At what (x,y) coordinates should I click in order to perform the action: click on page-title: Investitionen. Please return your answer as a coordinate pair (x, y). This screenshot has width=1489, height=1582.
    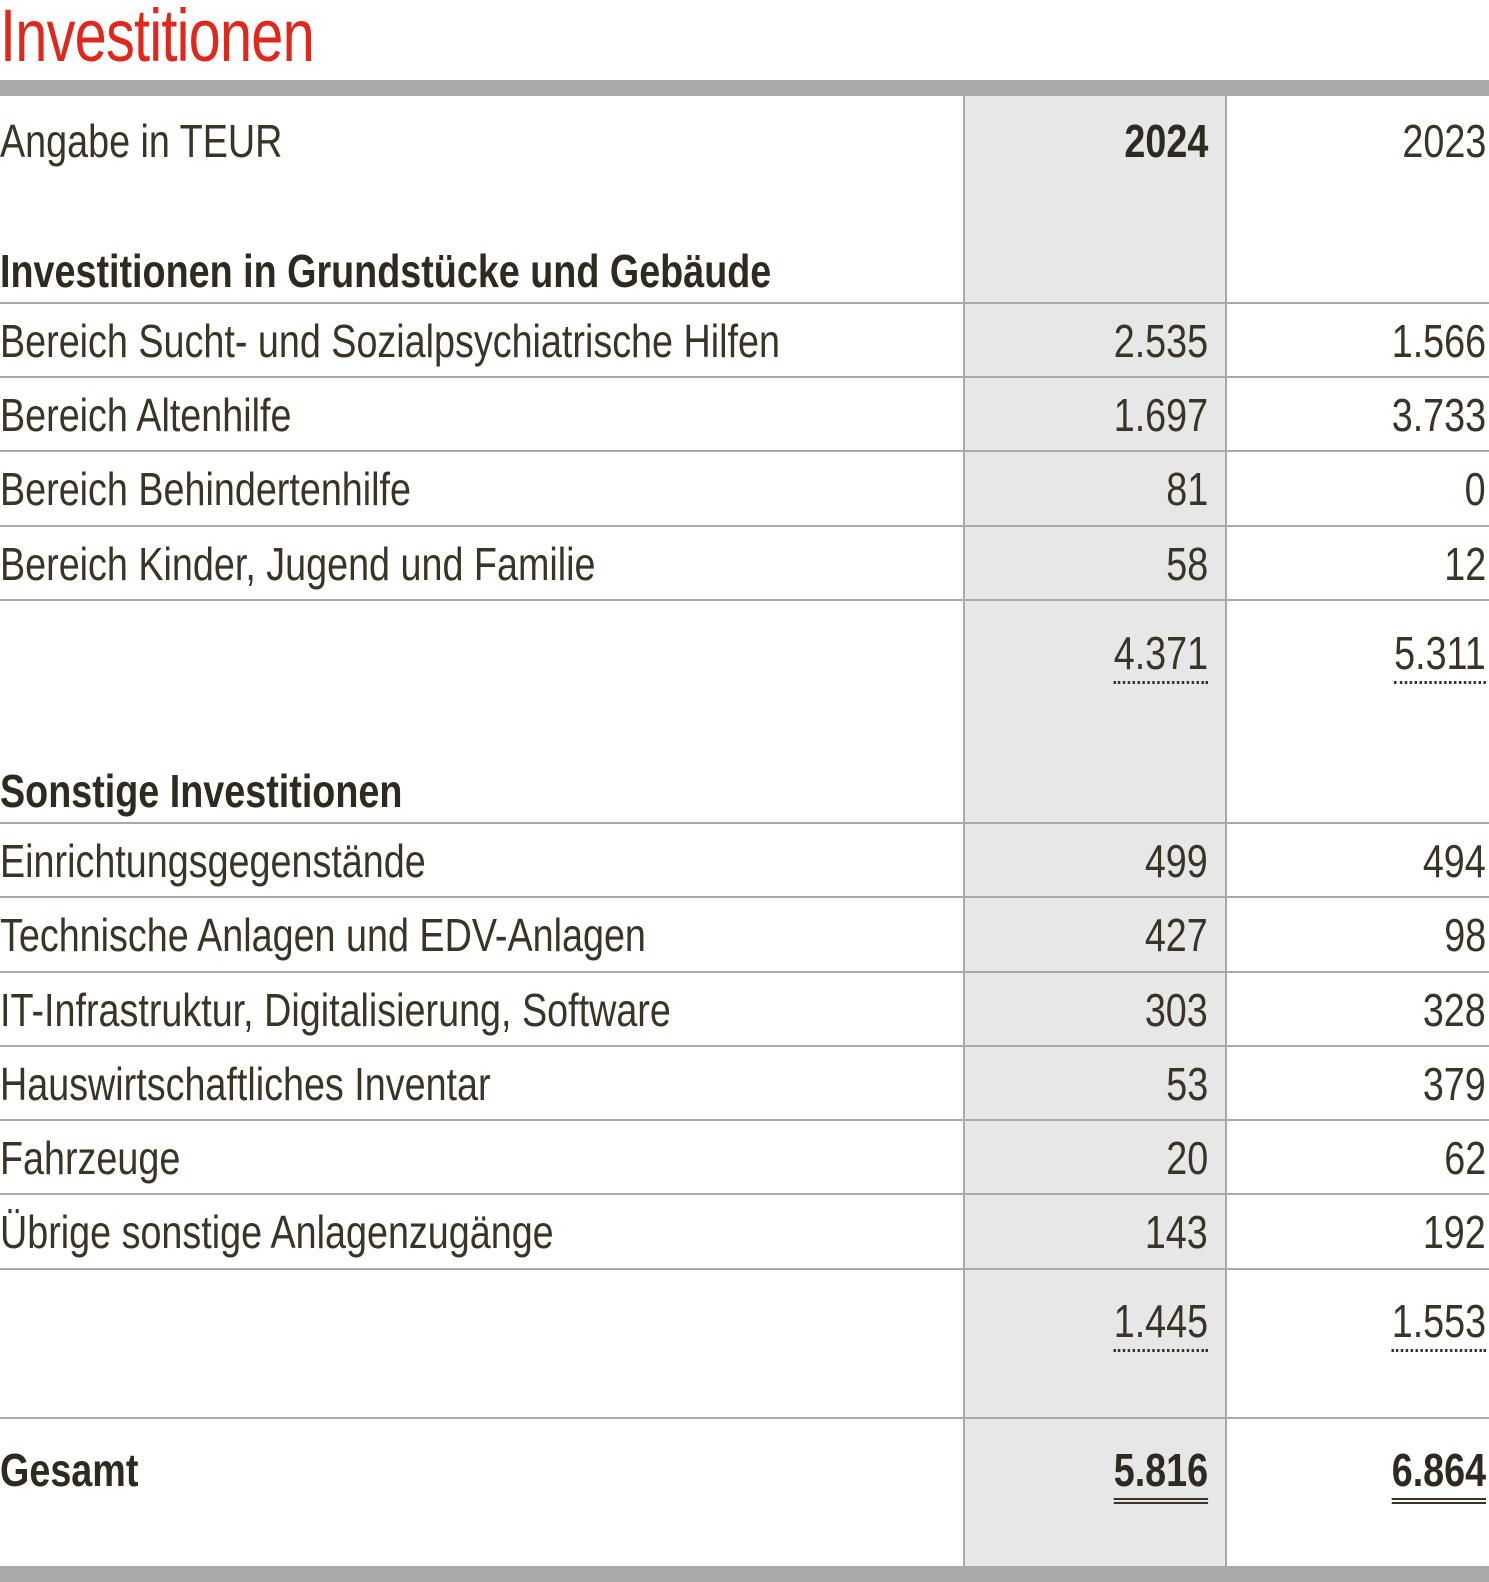
    Looking at the image, I should click on (157, 38).